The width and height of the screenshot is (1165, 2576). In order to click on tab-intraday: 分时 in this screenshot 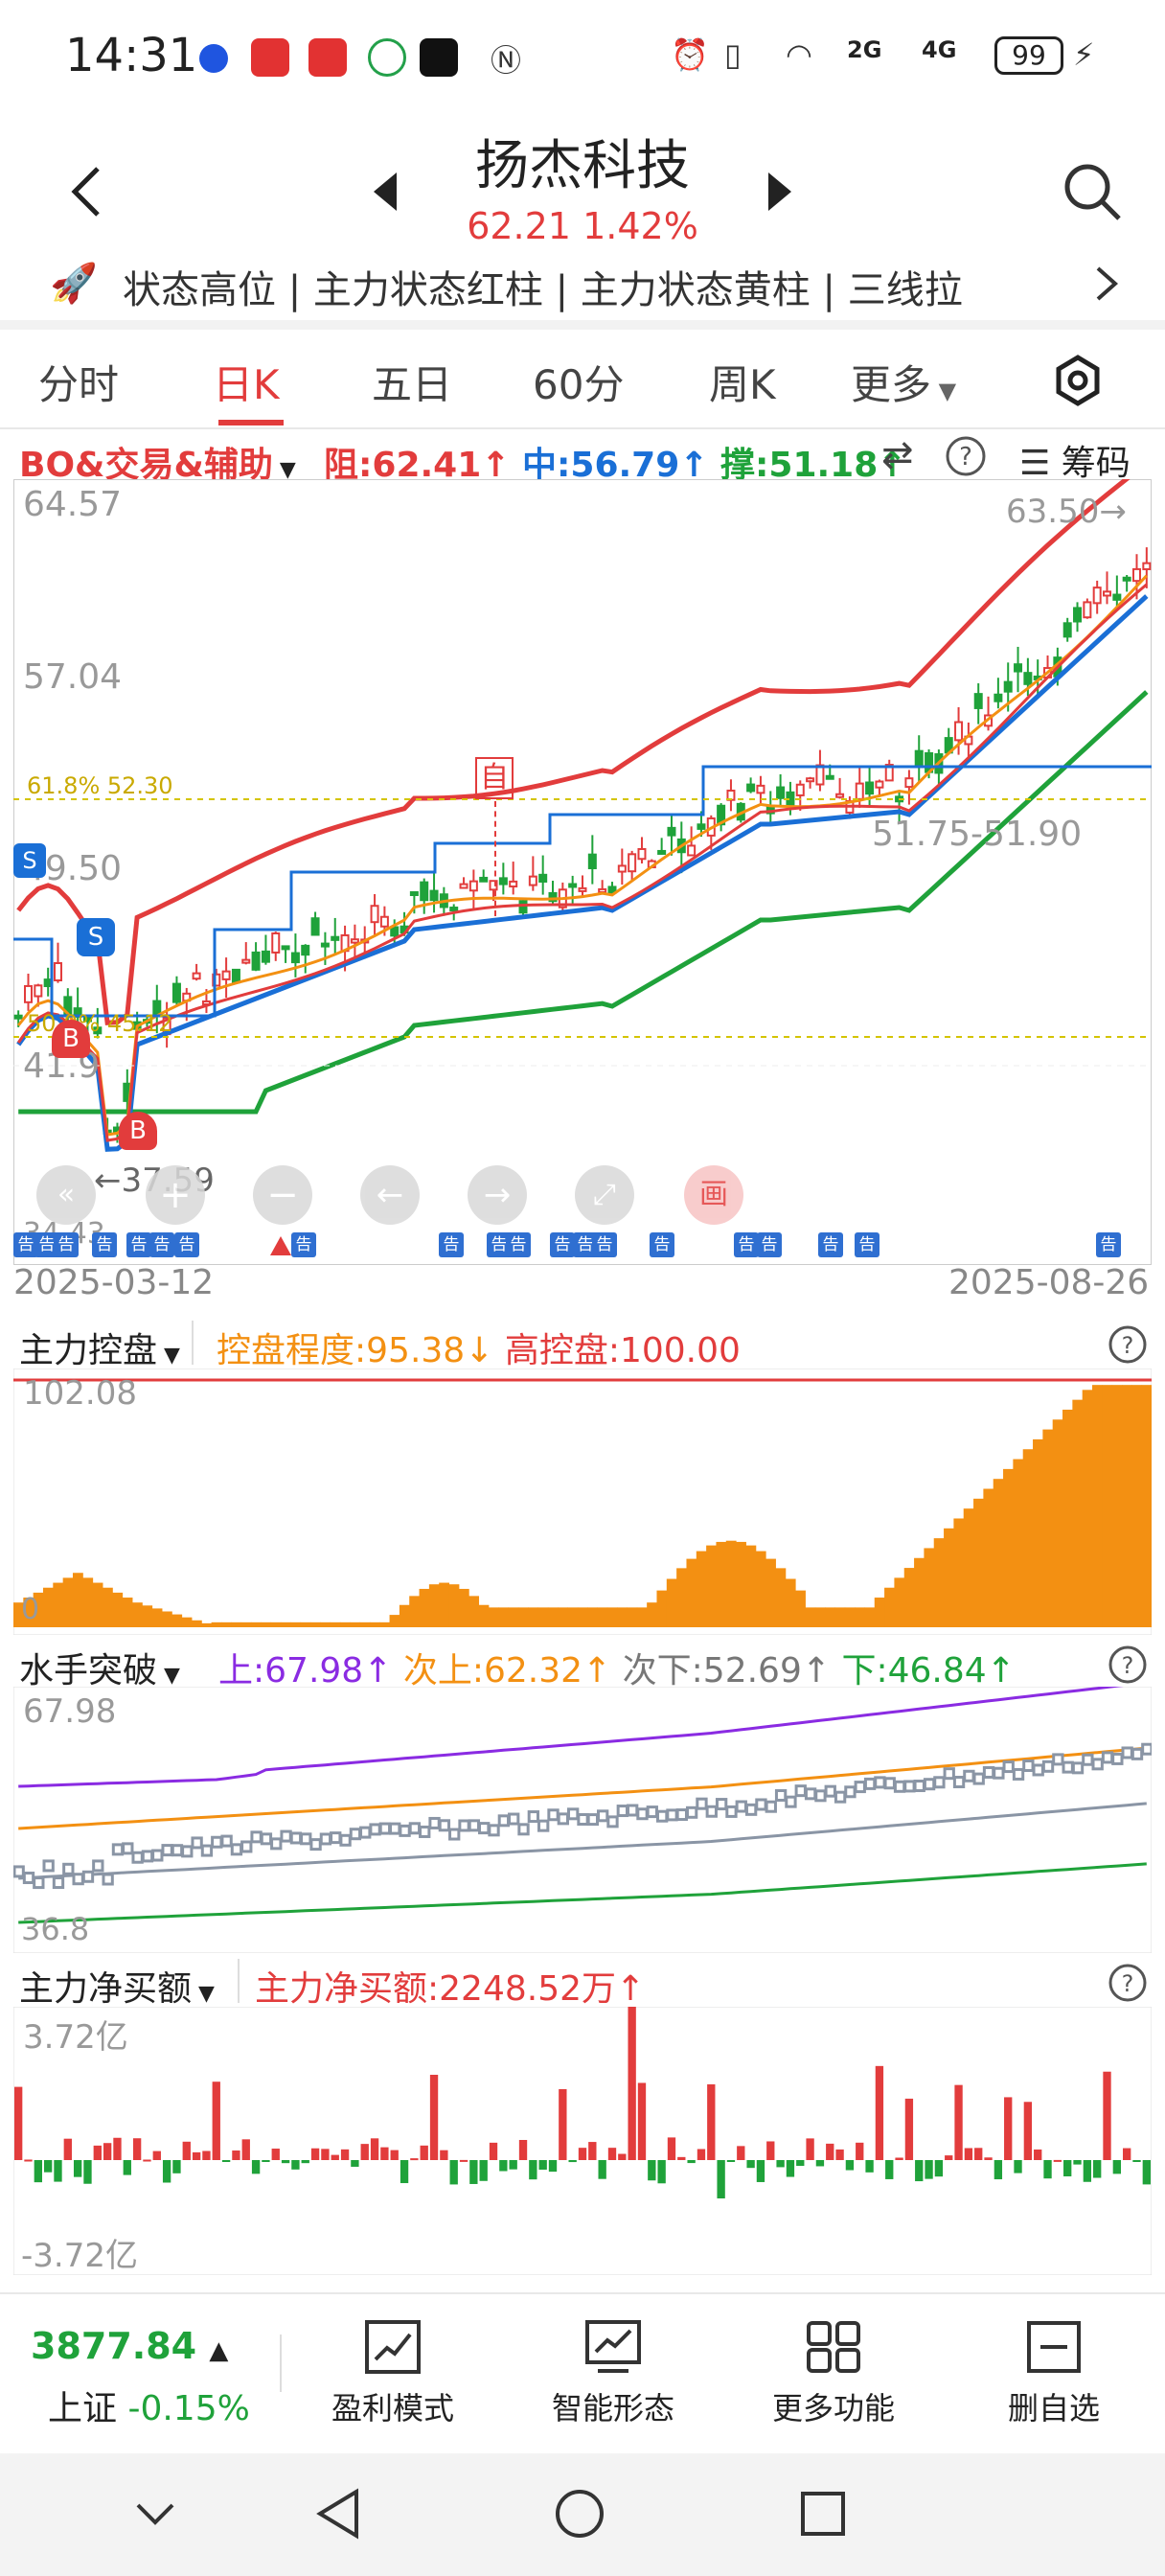, I will do `click(79, 384)`.